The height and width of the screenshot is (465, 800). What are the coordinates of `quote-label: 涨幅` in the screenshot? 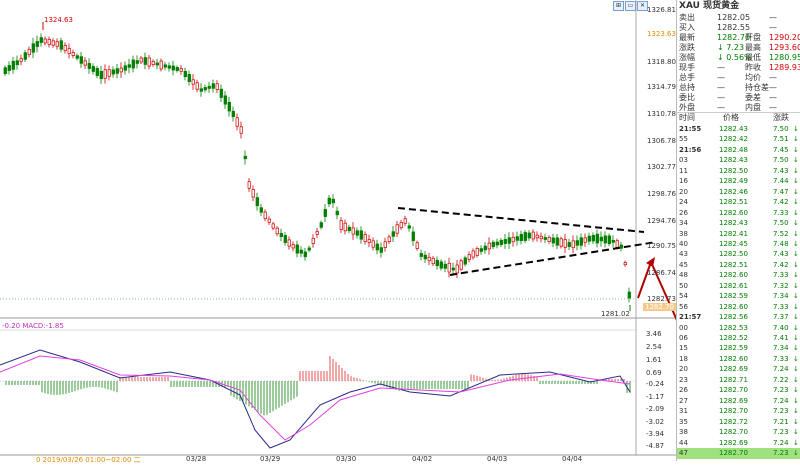 It's located at (687, 57).